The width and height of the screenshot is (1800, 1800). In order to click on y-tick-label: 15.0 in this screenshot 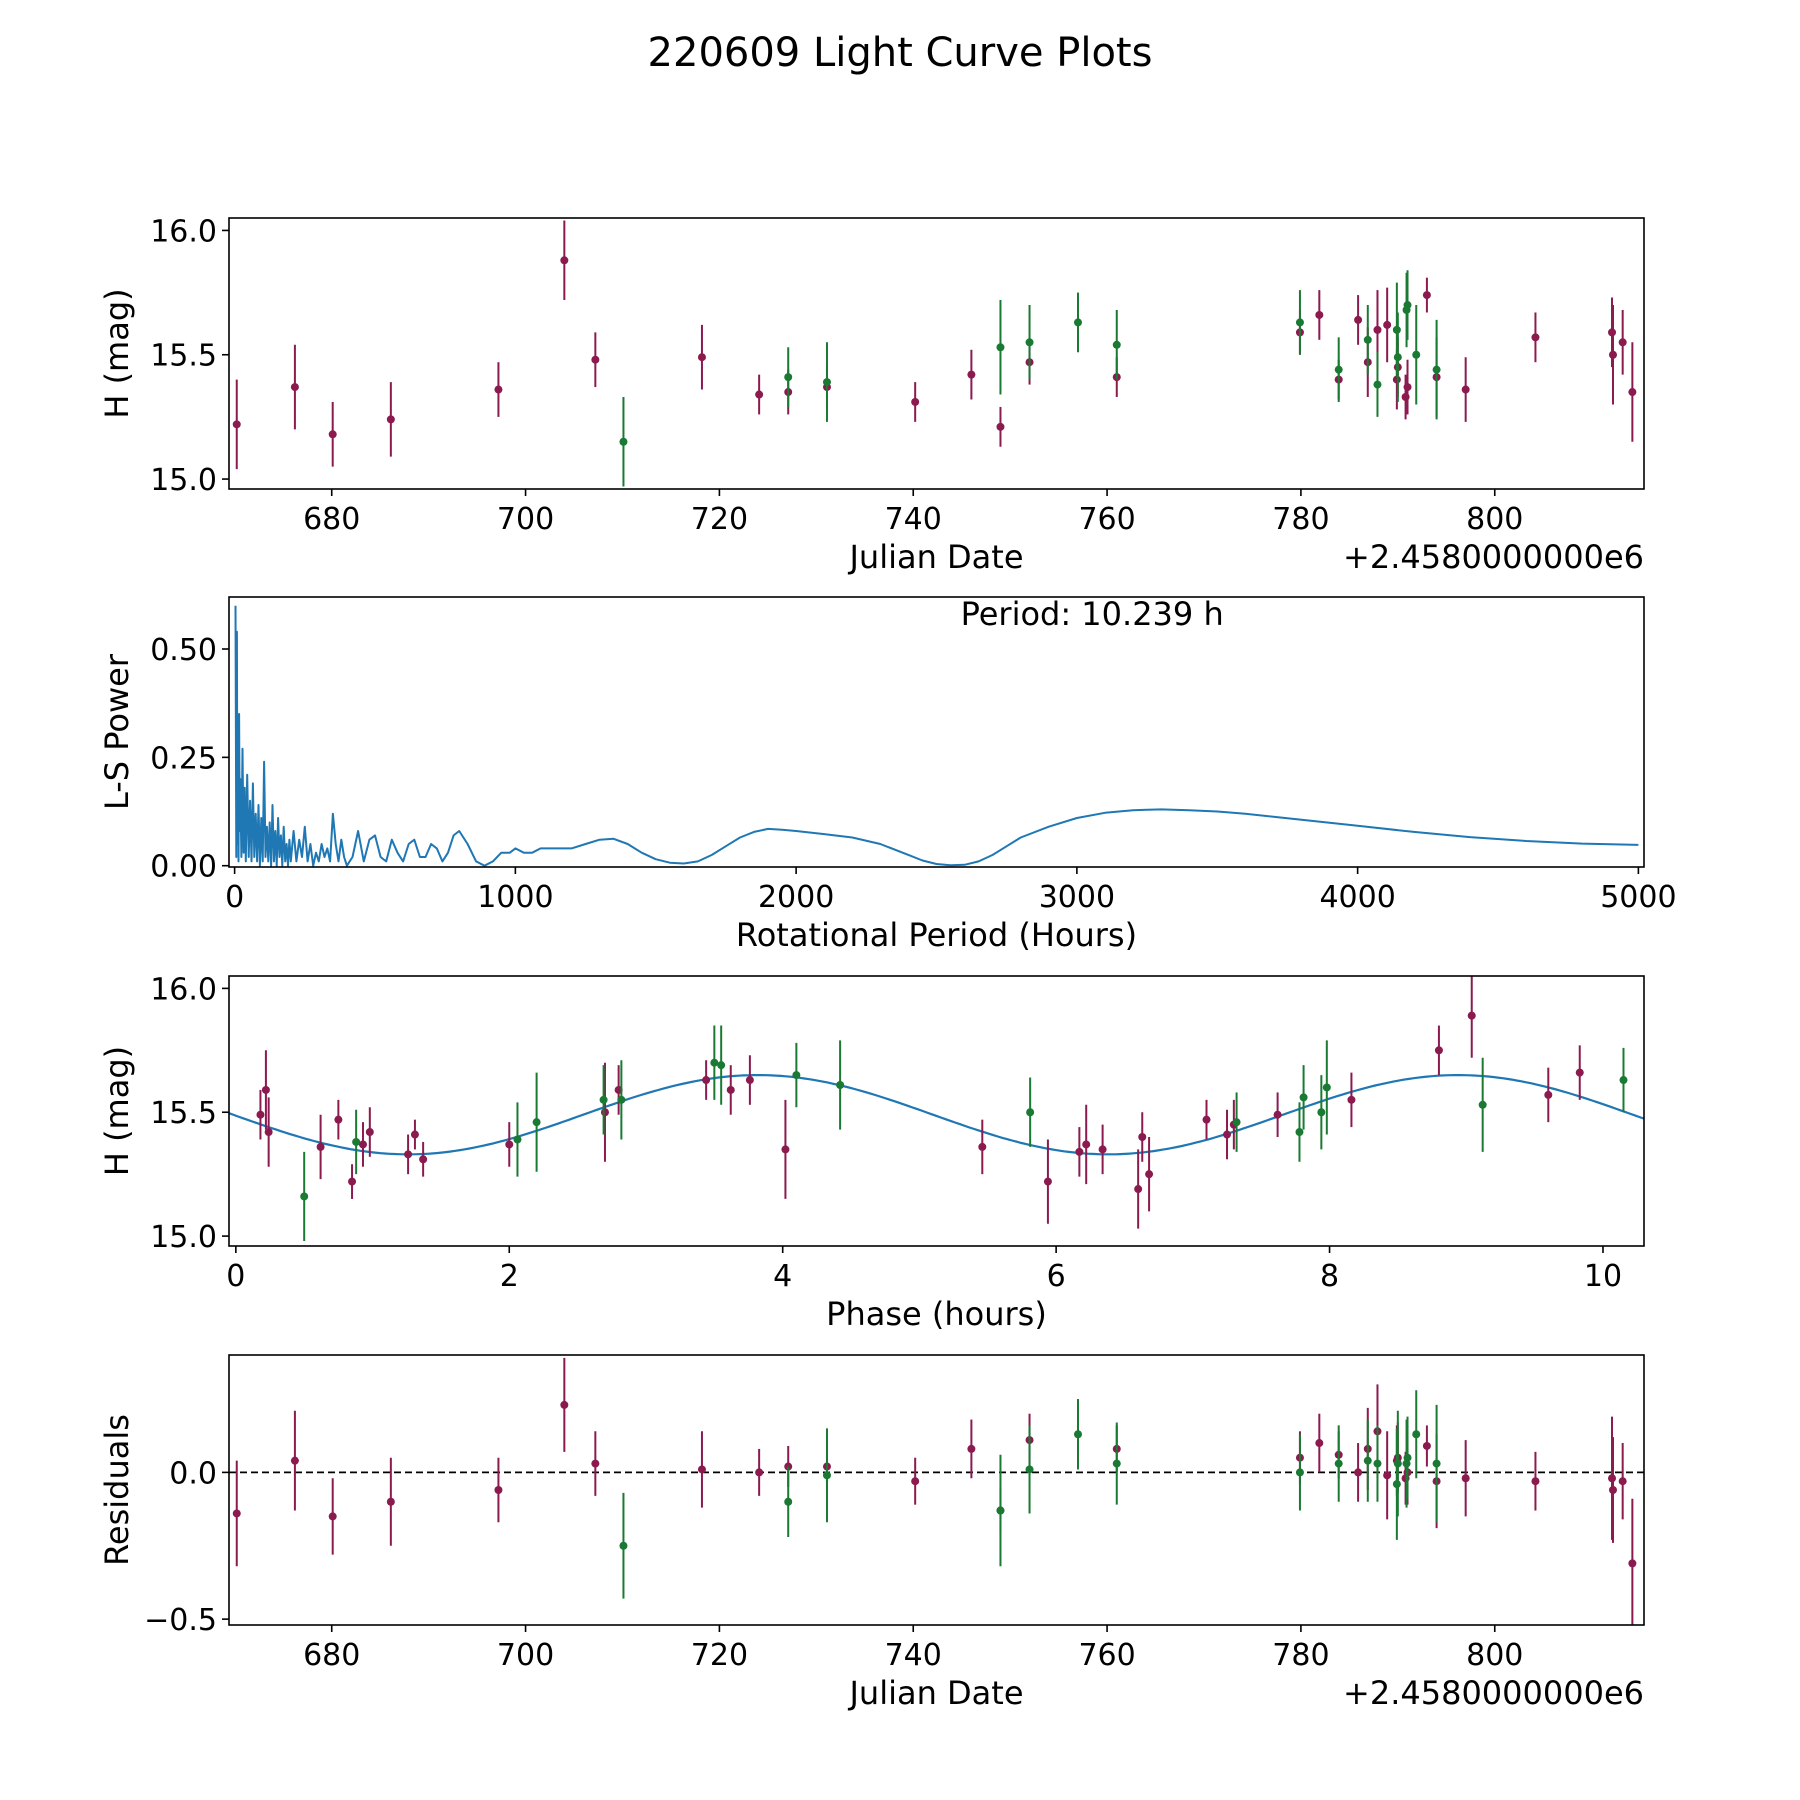, I will do `click(183, 1237)`.